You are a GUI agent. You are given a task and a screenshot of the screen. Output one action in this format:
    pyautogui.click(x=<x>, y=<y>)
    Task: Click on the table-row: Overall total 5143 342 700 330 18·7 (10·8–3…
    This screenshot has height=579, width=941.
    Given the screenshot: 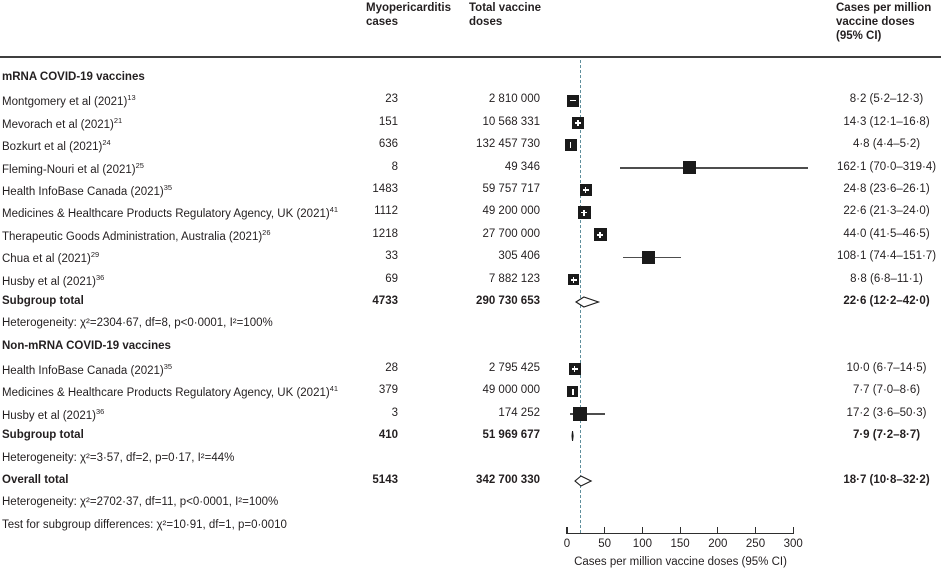 What is the action you would take?
    pyautogui.click(x=470, y=481)
    